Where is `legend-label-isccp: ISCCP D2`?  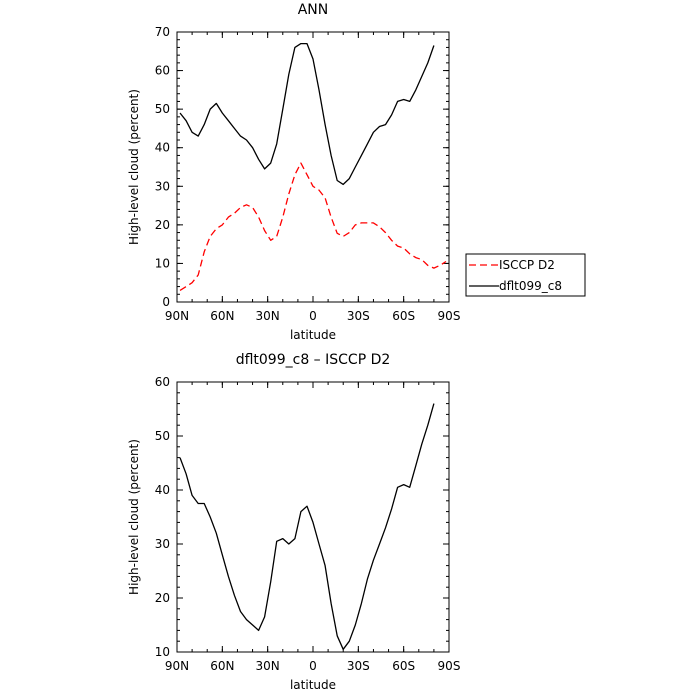 legend-label-isccp: ISCCP D2 is located at coordinates (527, 265).